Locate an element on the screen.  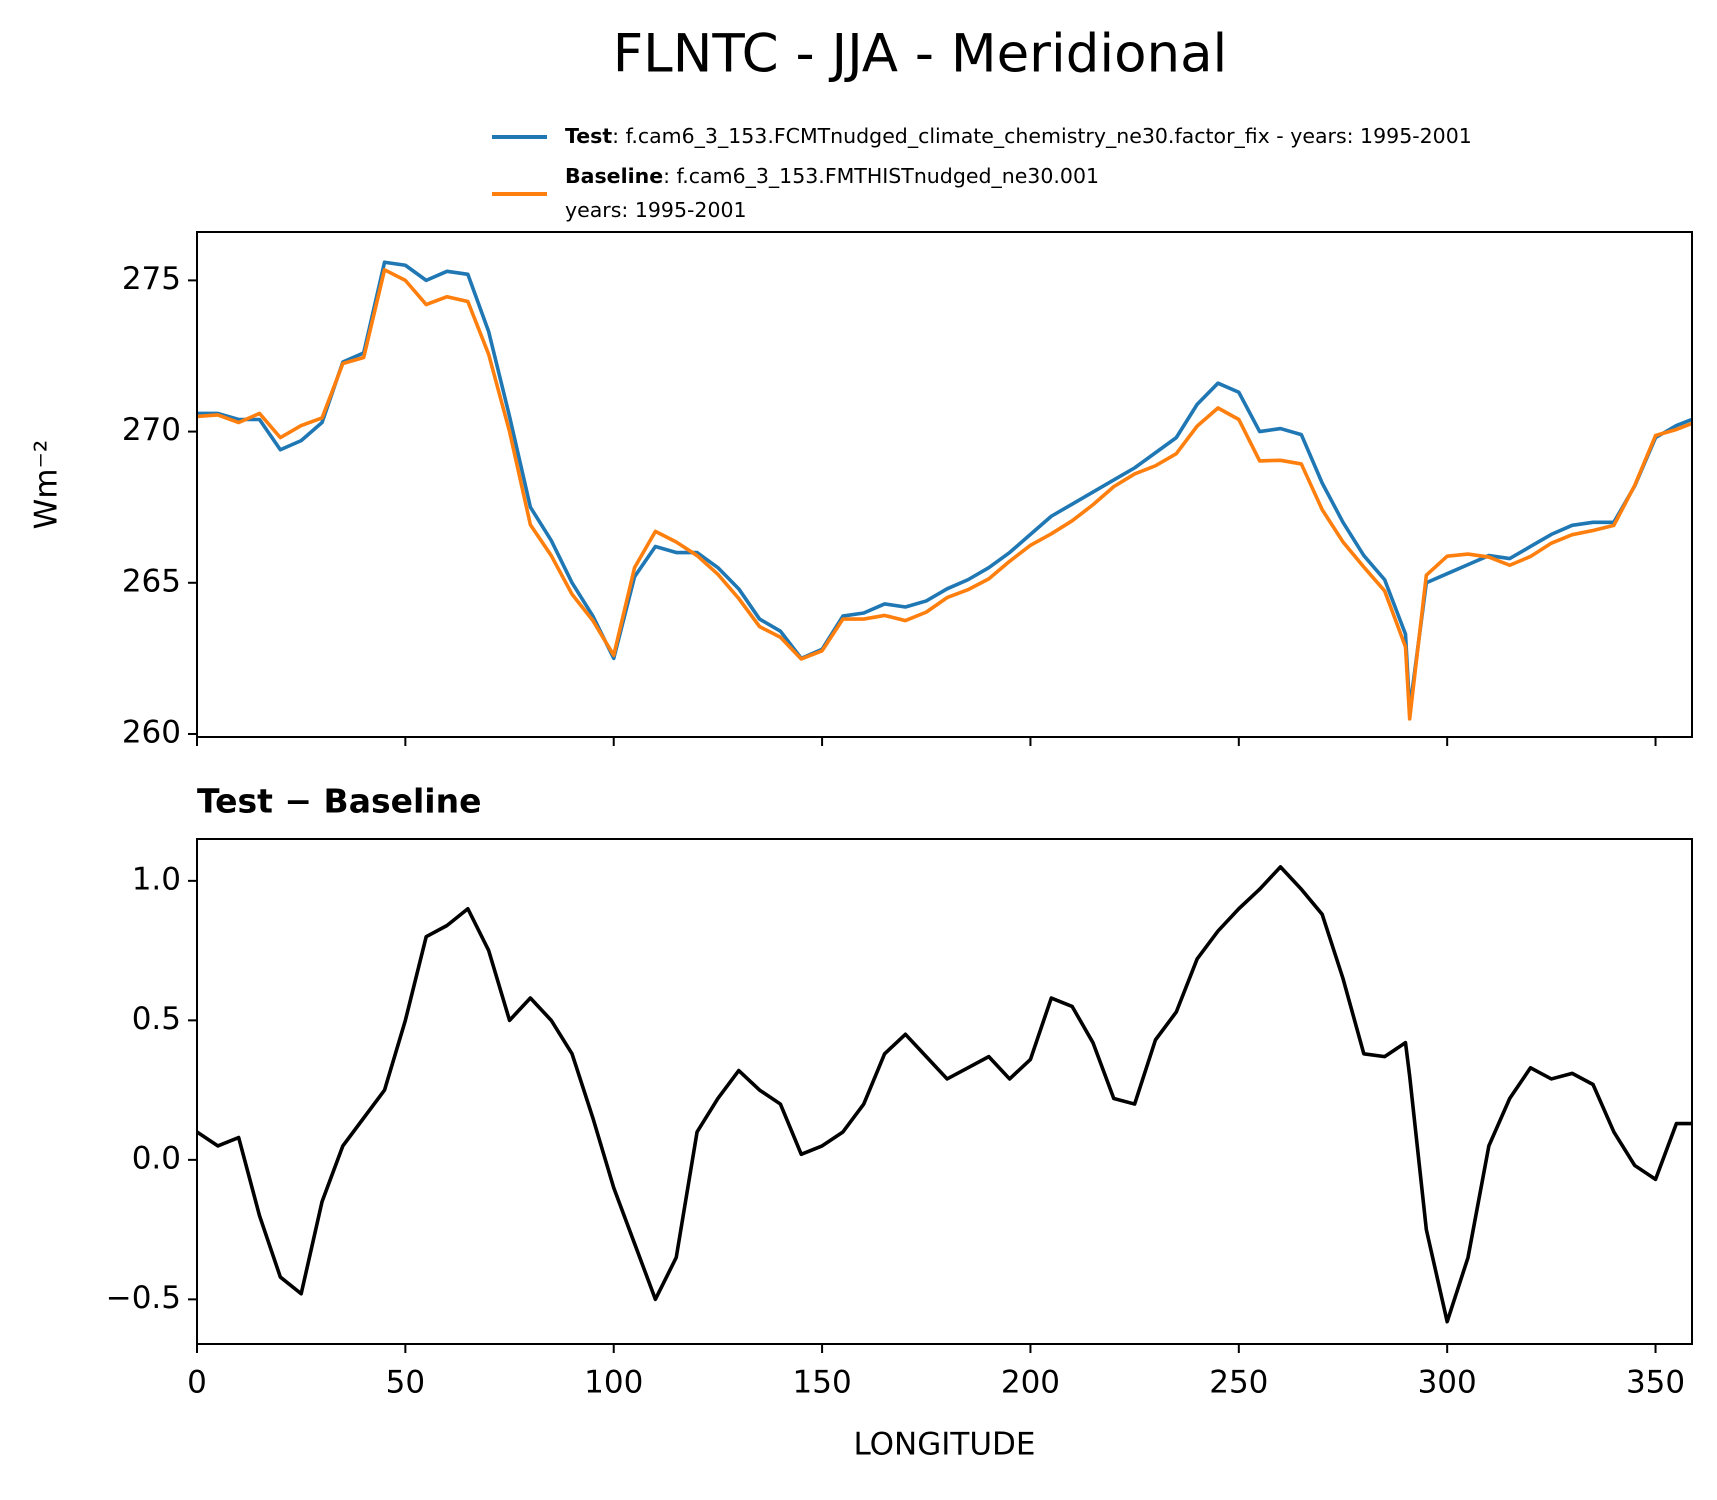
y-axis-label: Wm⁻² is located at coordinates (47, 485).